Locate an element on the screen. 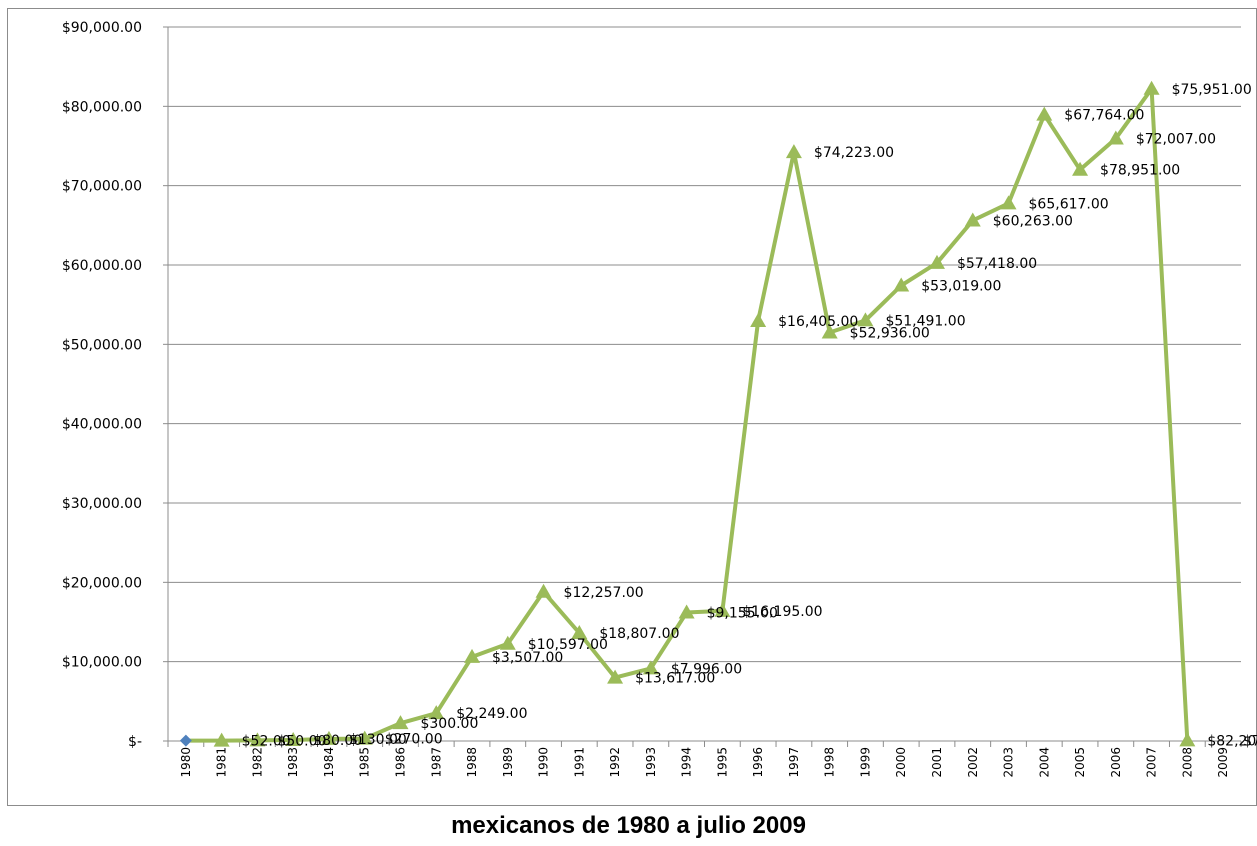 The image size is (1257, 846). x-tick-label: 2006 is located at coordinates (1116, 762).